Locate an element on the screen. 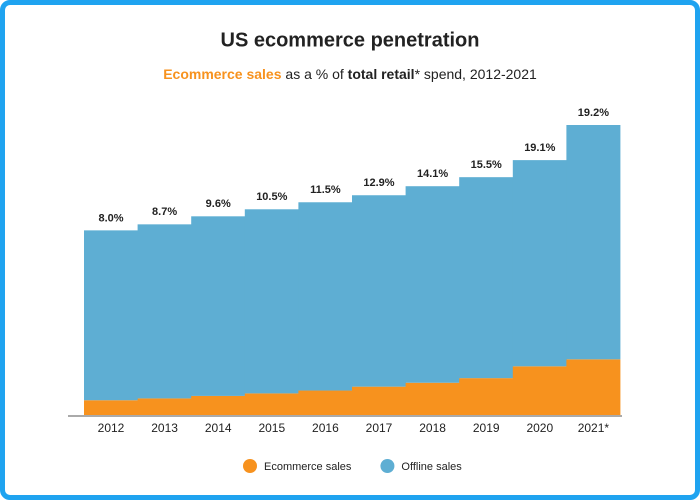 This screenshot has height=500, width=700. value-label: 8.0% is located at coordinates (110, 218).